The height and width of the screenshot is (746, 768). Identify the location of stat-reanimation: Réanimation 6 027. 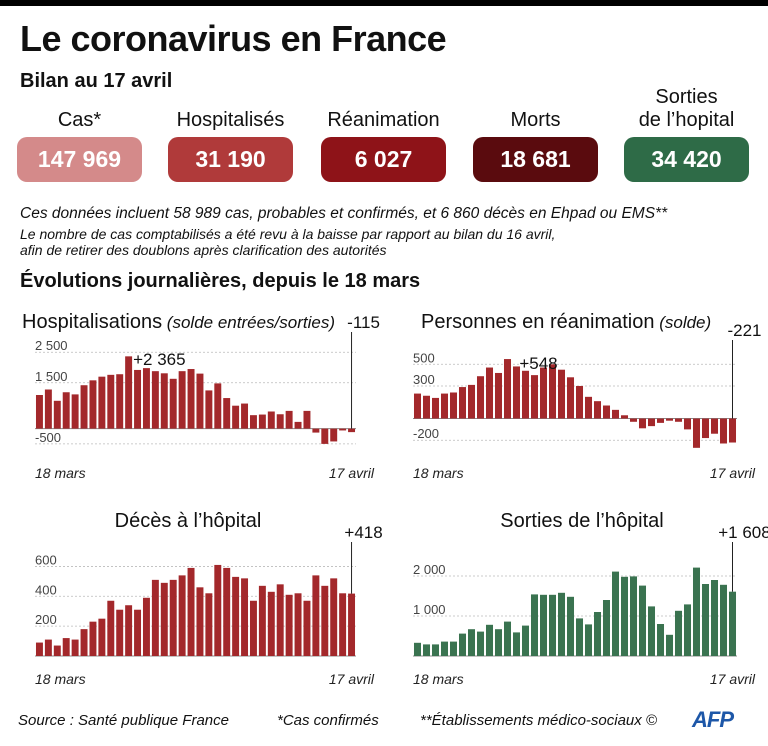
(383, 133).